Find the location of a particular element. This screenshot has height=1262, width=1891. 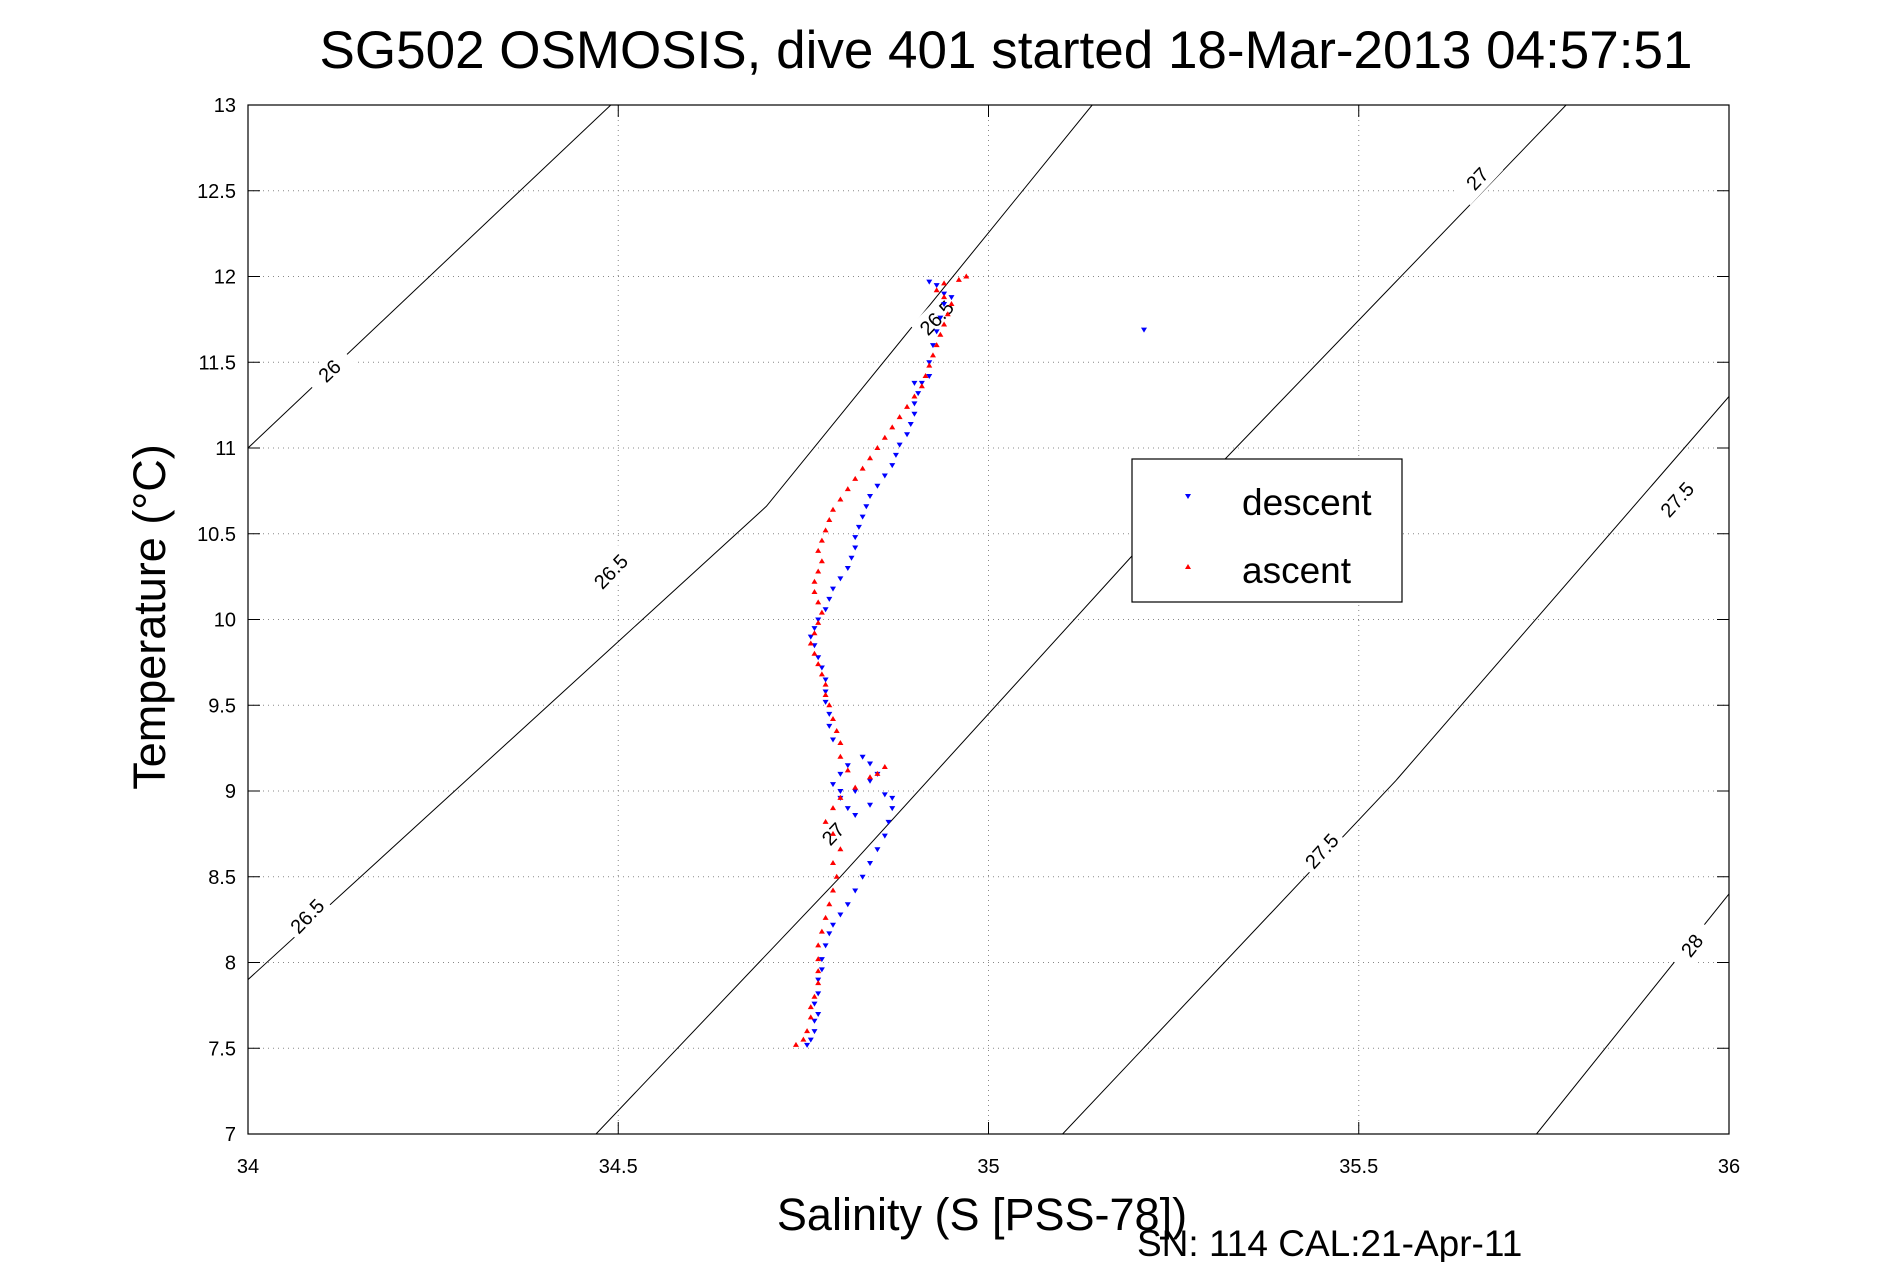

y-tick-label: 7.5 is located at coordinates (222, 1049).